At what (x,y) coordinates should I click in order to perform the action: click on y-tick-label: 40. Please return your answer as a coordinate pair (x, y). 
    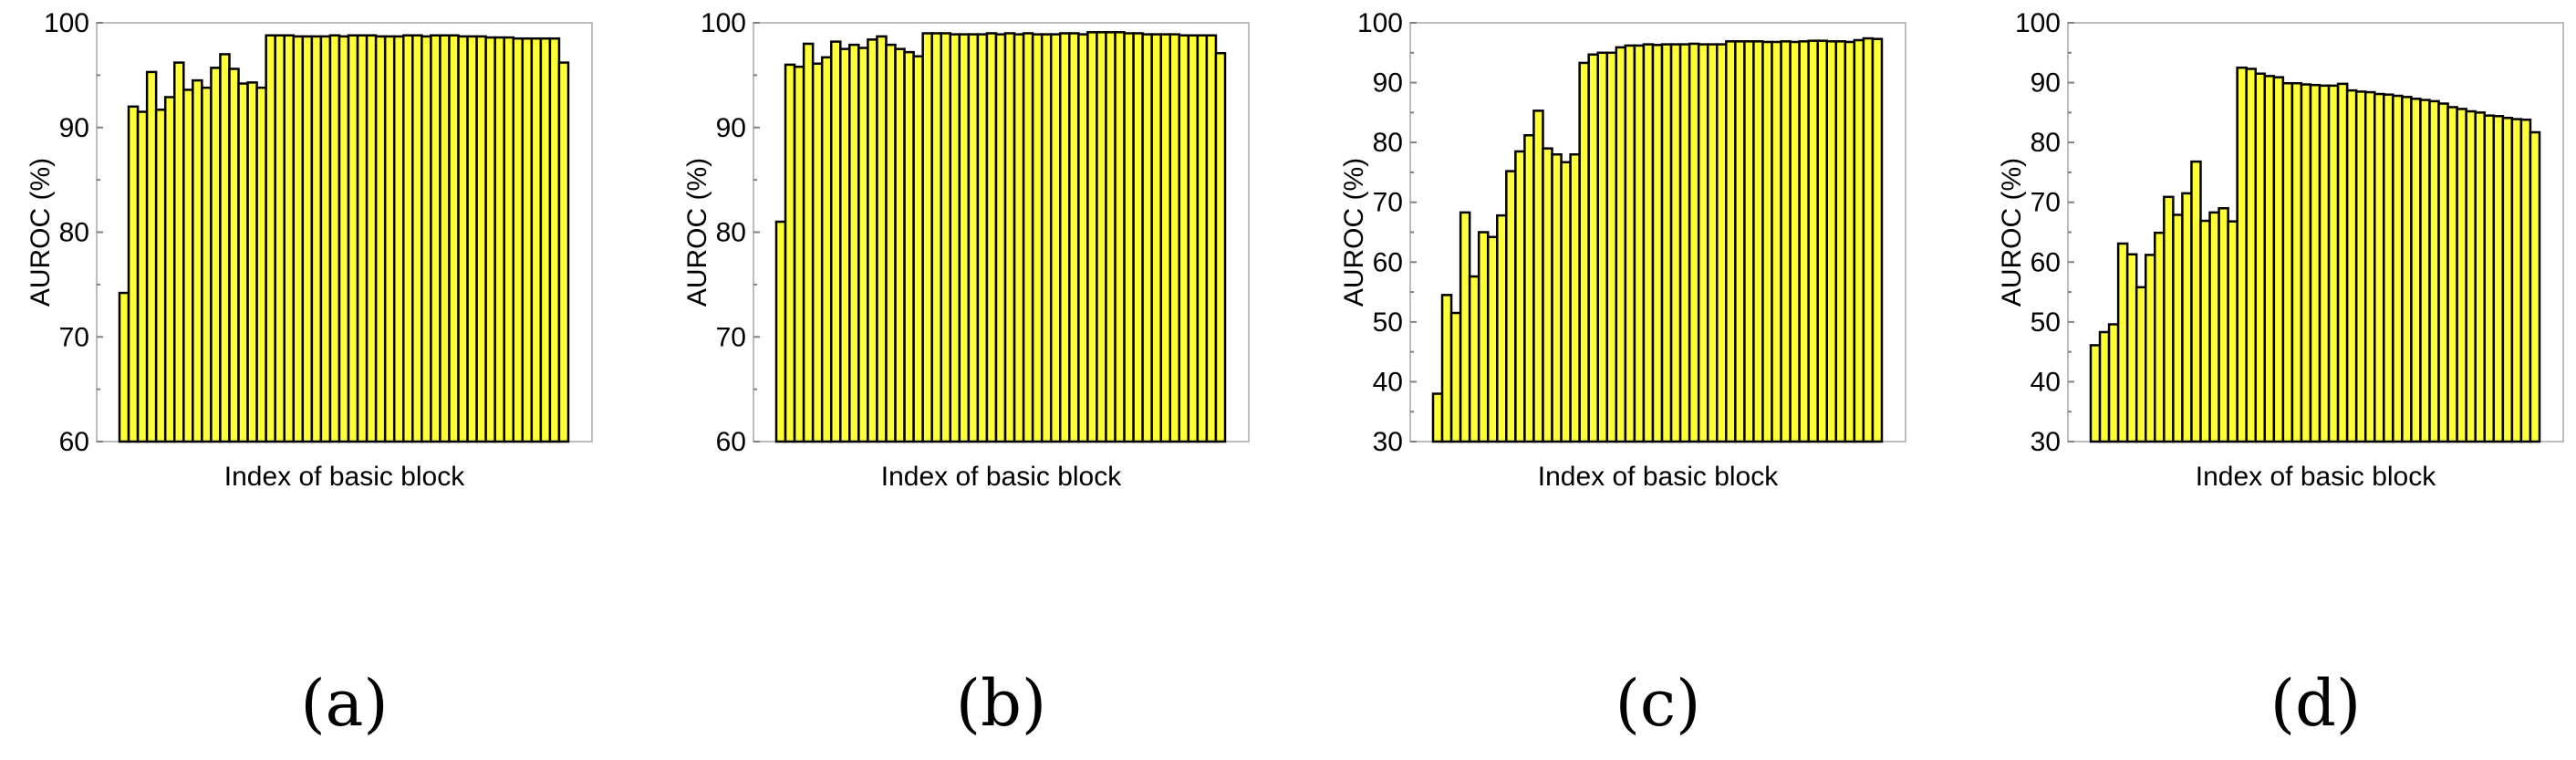
    Looking at the image, I should click on (1388, 382).